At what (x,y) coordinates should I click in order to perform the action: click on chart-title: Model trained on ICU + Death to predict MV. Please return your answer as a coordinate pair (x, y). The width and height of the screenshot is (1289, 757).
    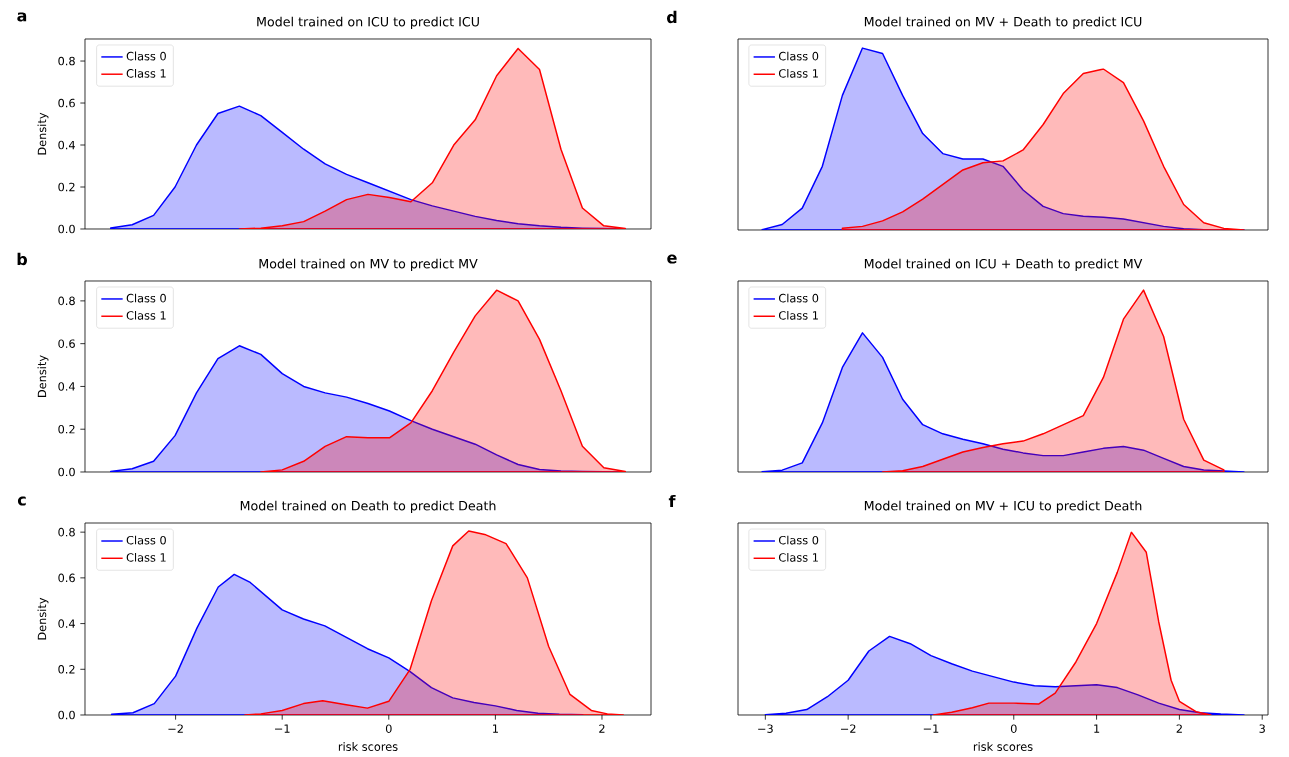
    Looking at the image, I should click on (1003, 264).